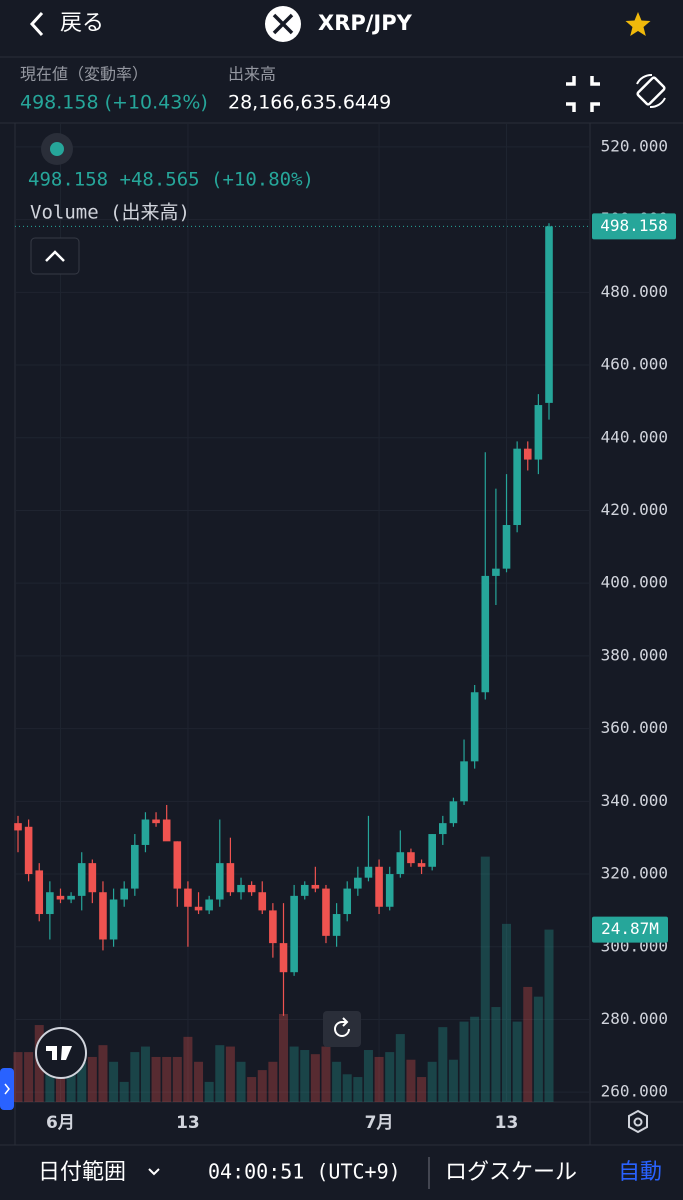 This screenshot has width=683, height=1200. I want to click on x-tick-label: 13, so click(507, 1123).